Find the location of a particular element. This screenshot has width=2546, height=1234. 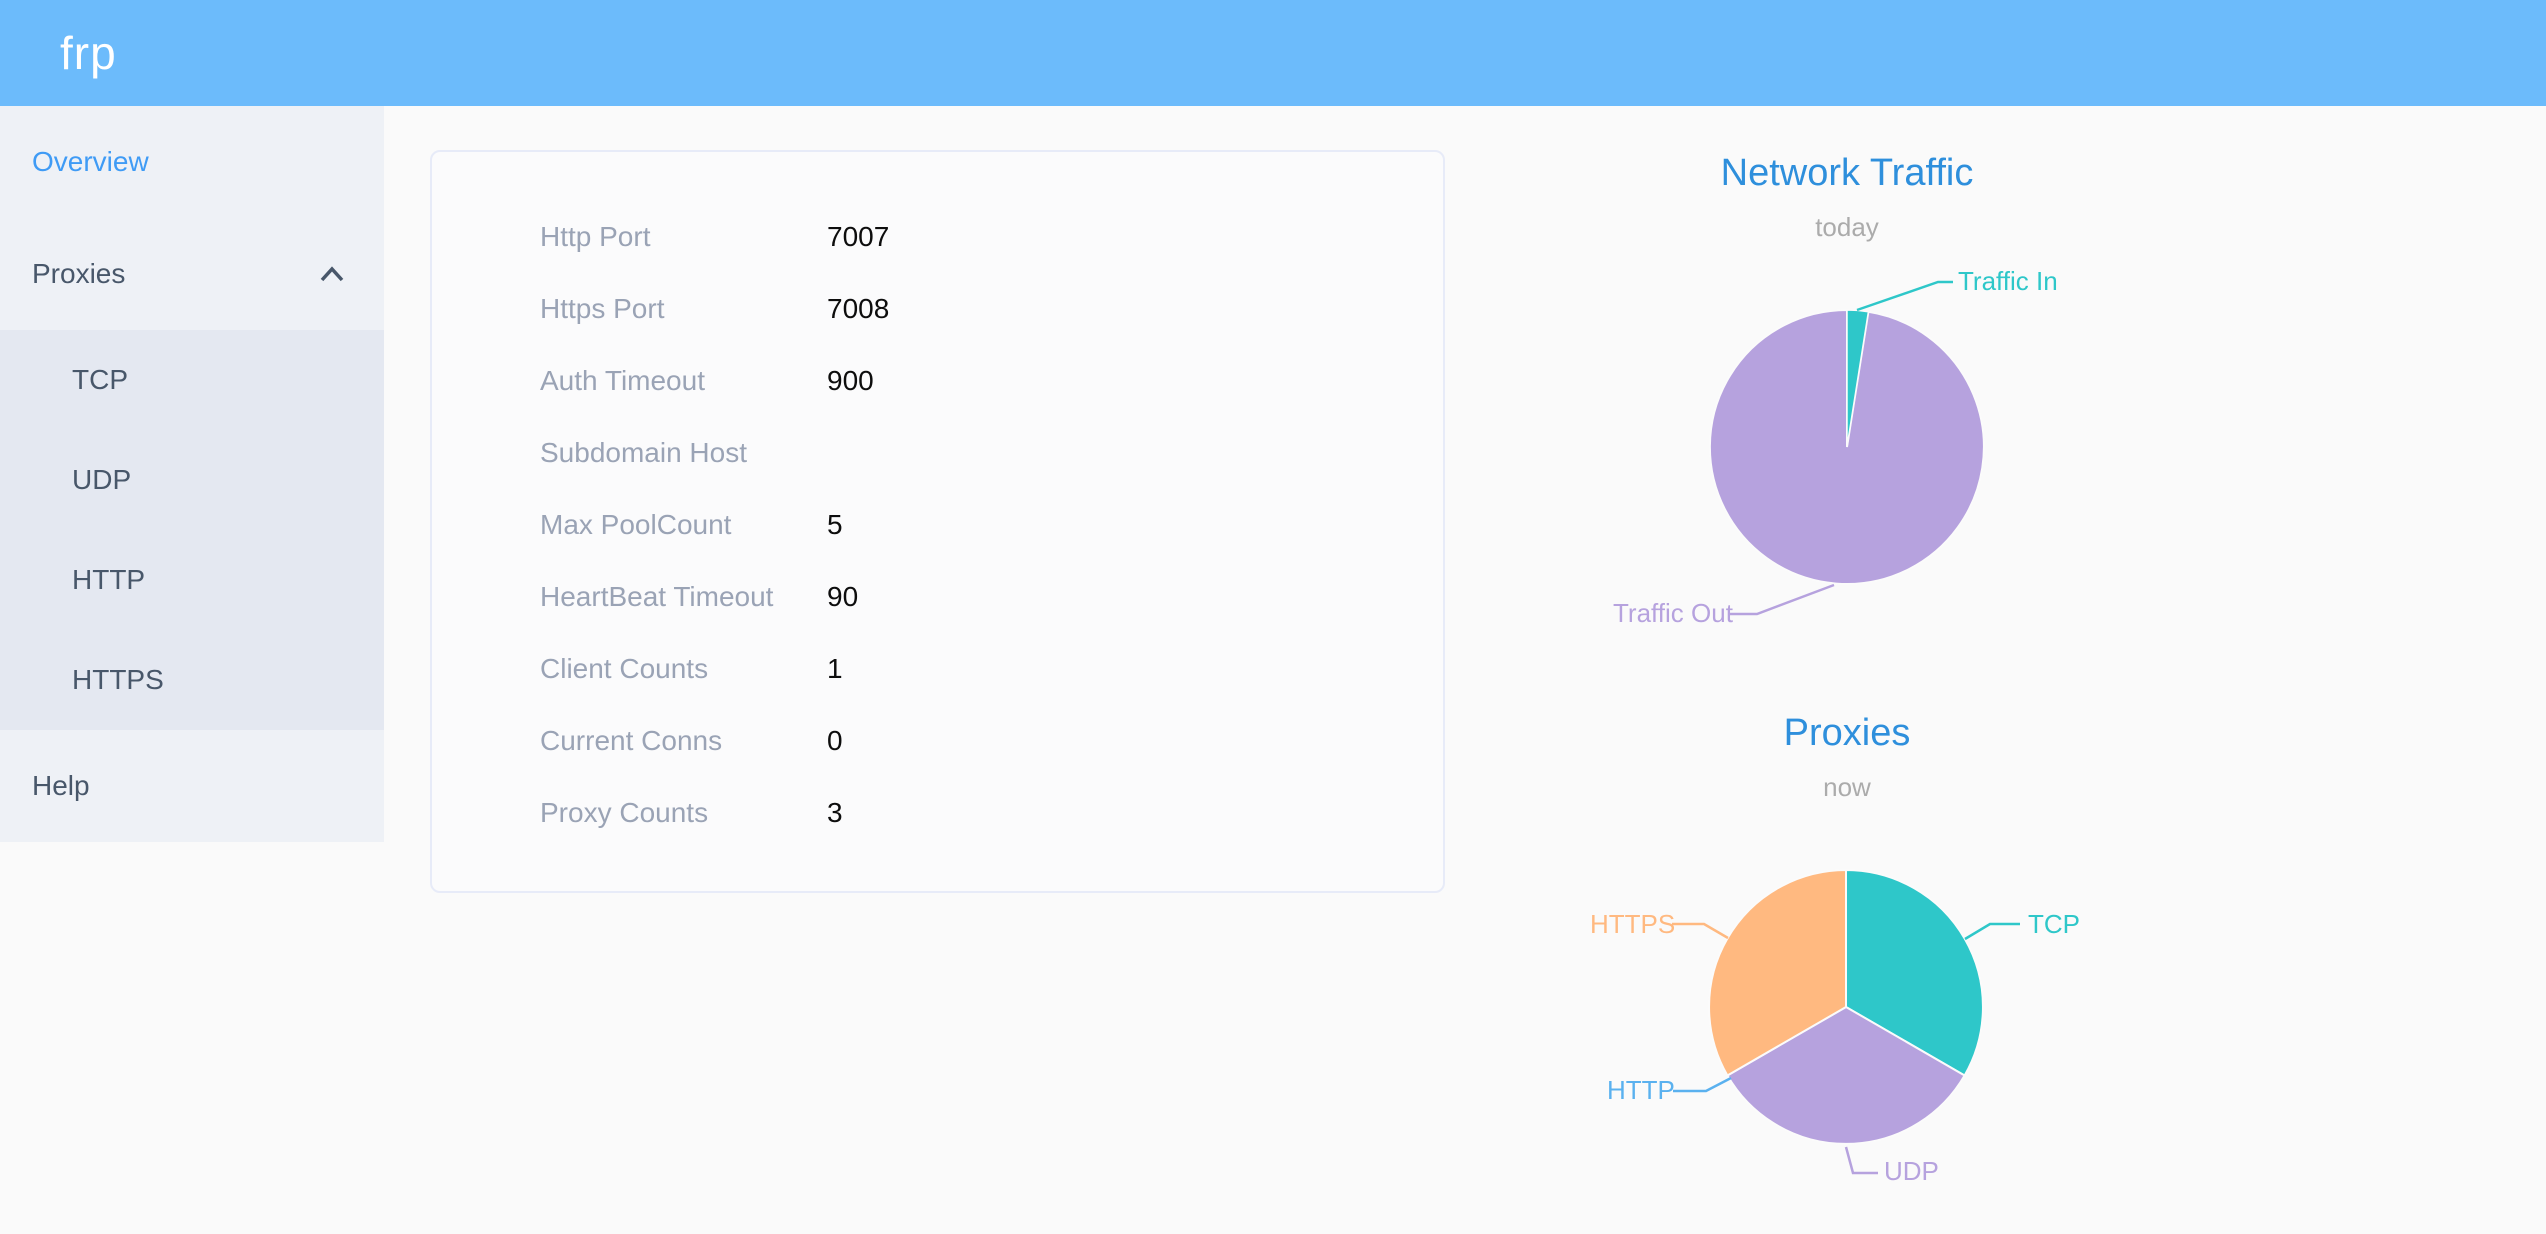

row-label: Auth Timeout is located at coordinates (622, 380).